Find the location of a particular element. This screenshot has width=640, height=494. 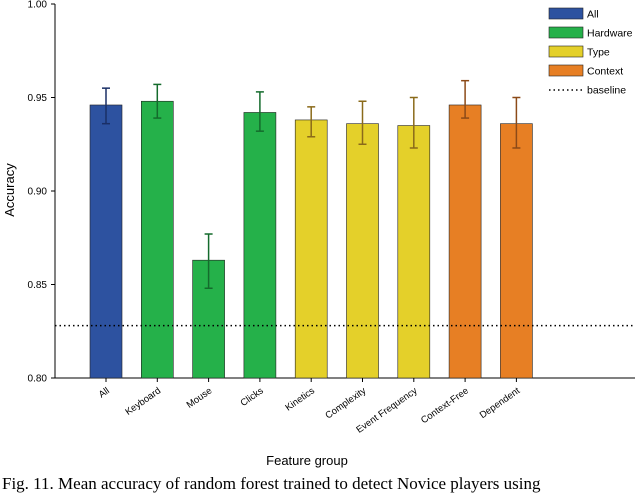

bar-clicks is located at coordinates (260, 245).